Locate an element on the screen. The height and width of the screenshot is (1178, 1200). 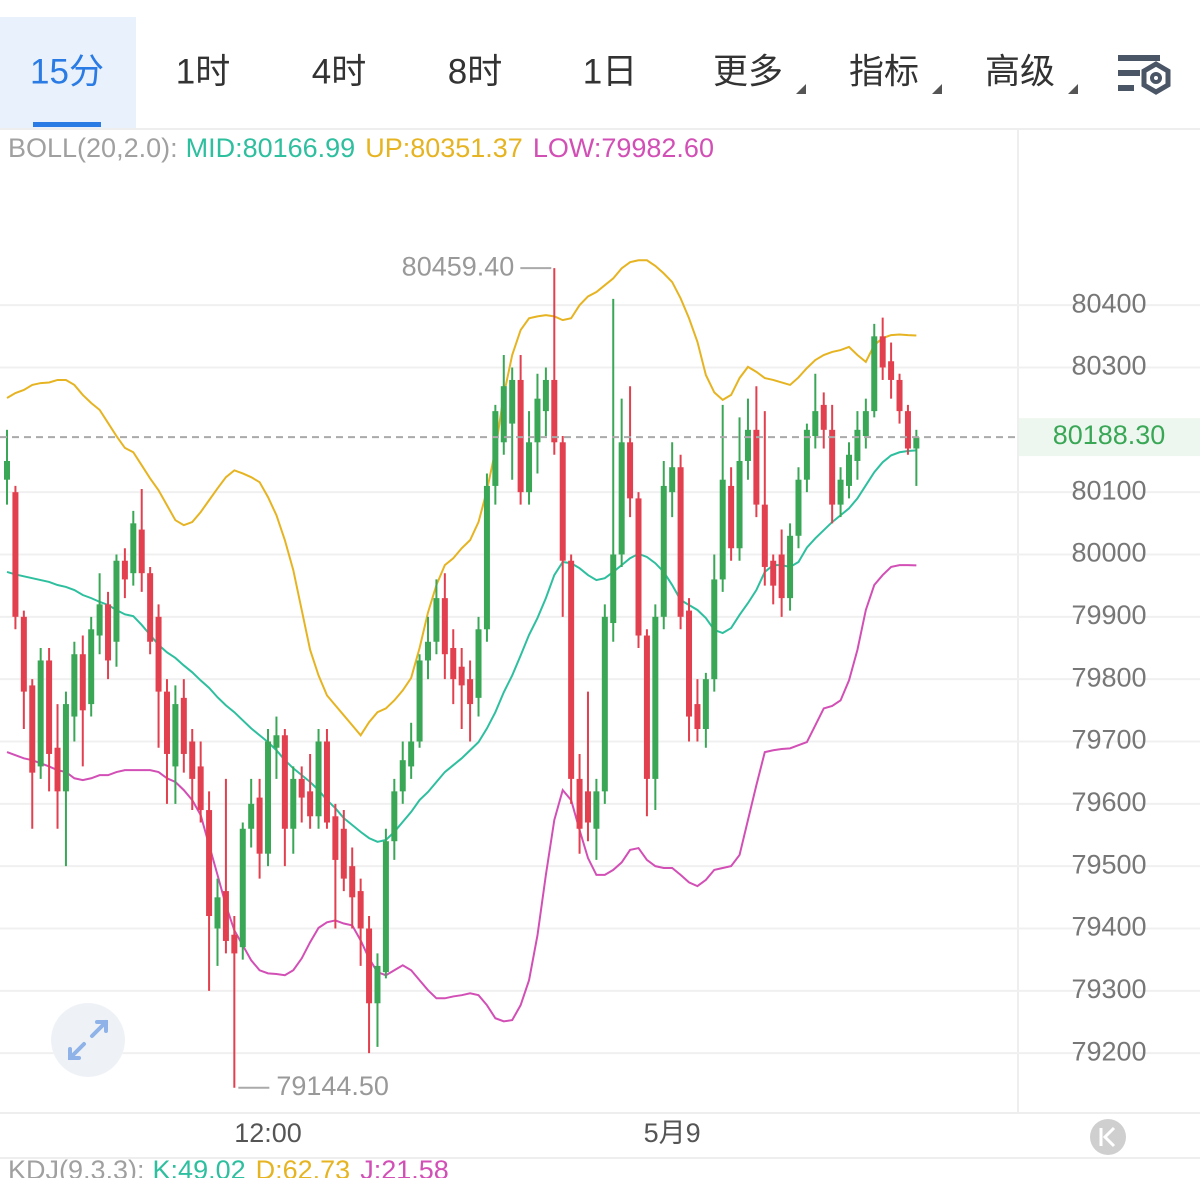
tab: 指标 is located at coordinates (884, 71).